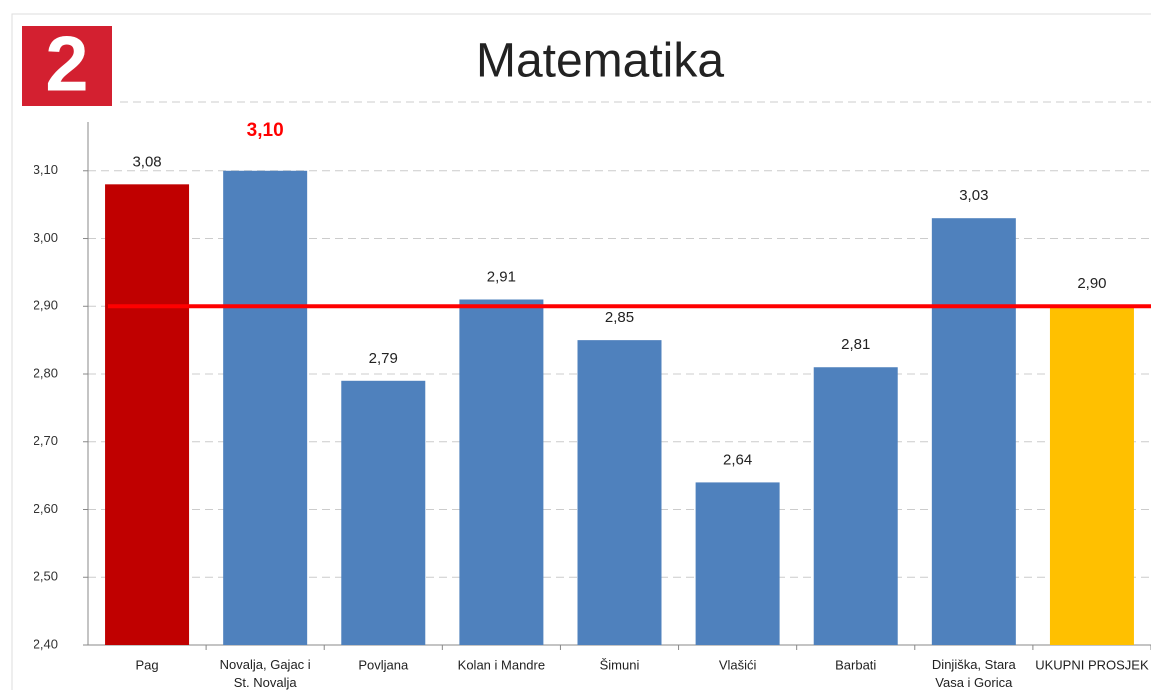  What do you see at coordinates (501, 664) in the screenshot?
I see `x-tick-label: Kolan i Mandre` at bounding box center [501, 664].